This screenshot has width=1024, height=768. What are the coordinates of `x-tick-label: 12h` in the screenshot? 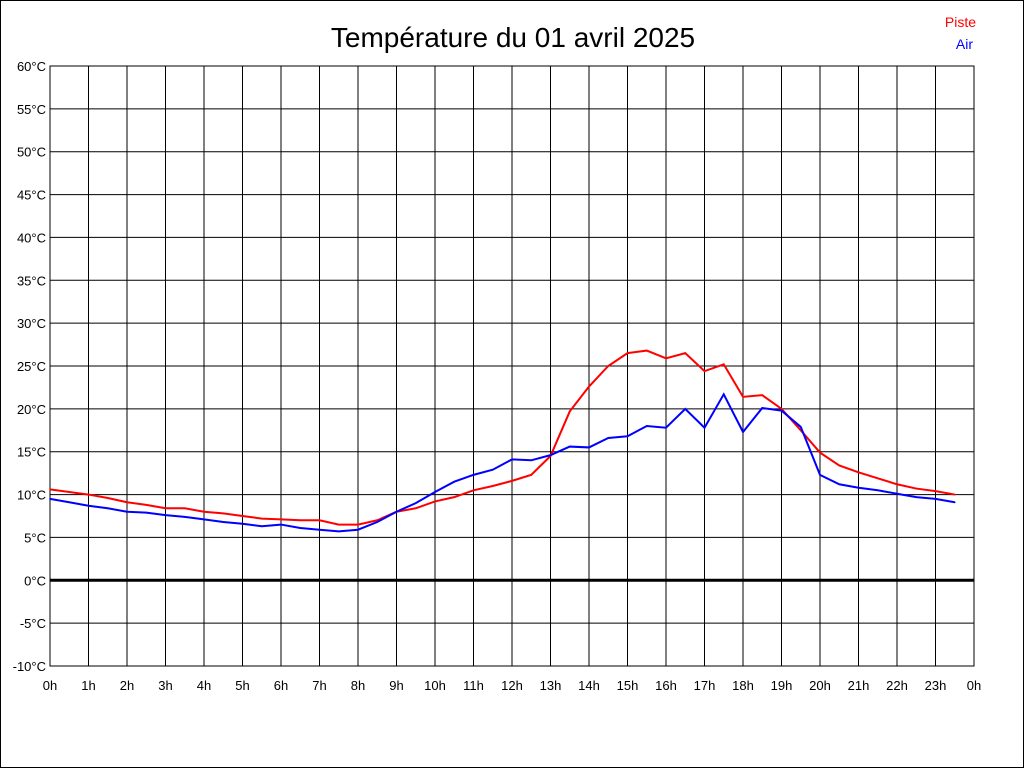 It's located at (512, 685).